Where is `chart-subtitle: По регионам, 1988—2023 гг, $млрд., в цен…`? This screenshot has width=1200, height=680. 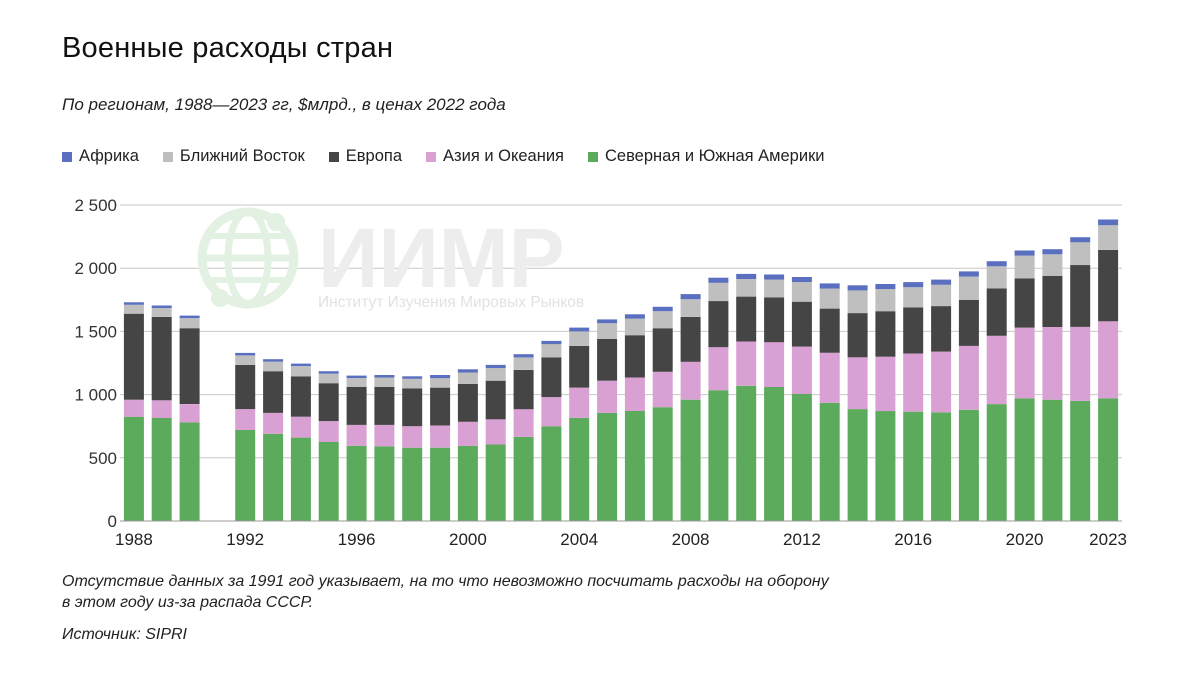 chart-subtitle: По регионам, 1988—2023 гг, $млрд., в цен… is located at coordinates (284, 104).